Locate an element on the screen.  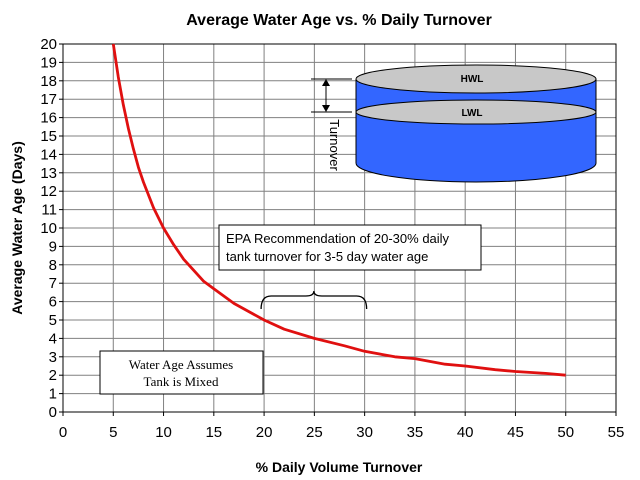
y-tick-label: 15 is located at coordinates (48, 136).